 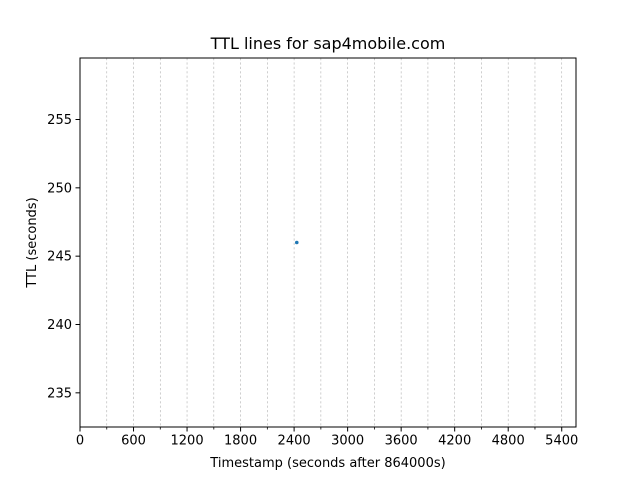 I want to click on x-tick-label: 0, so click(x=80, y=441).